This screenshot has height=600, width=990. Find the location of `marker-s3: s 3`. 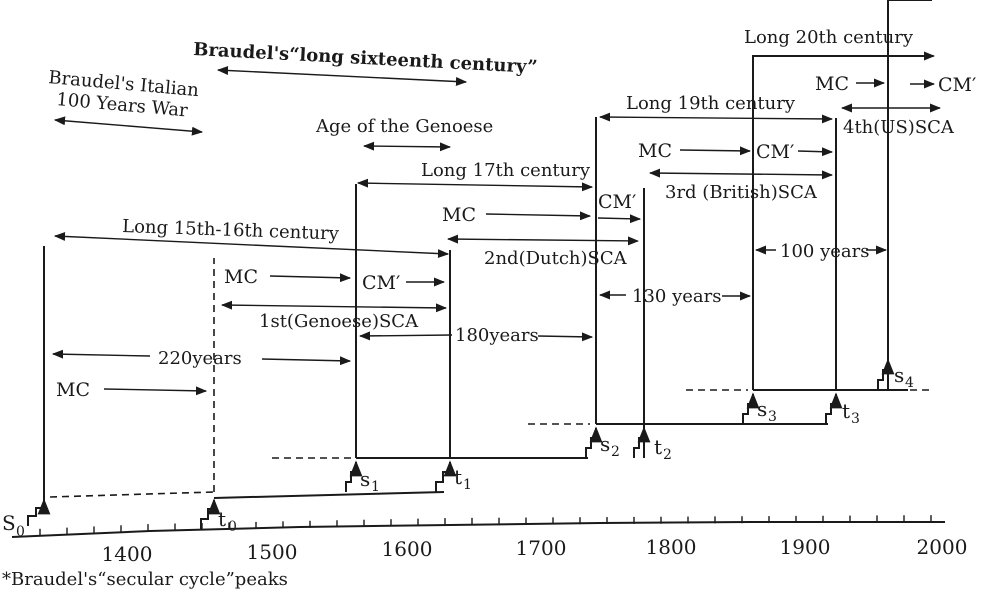

marker-s3: s 3 is located at coordinates (759, 408).